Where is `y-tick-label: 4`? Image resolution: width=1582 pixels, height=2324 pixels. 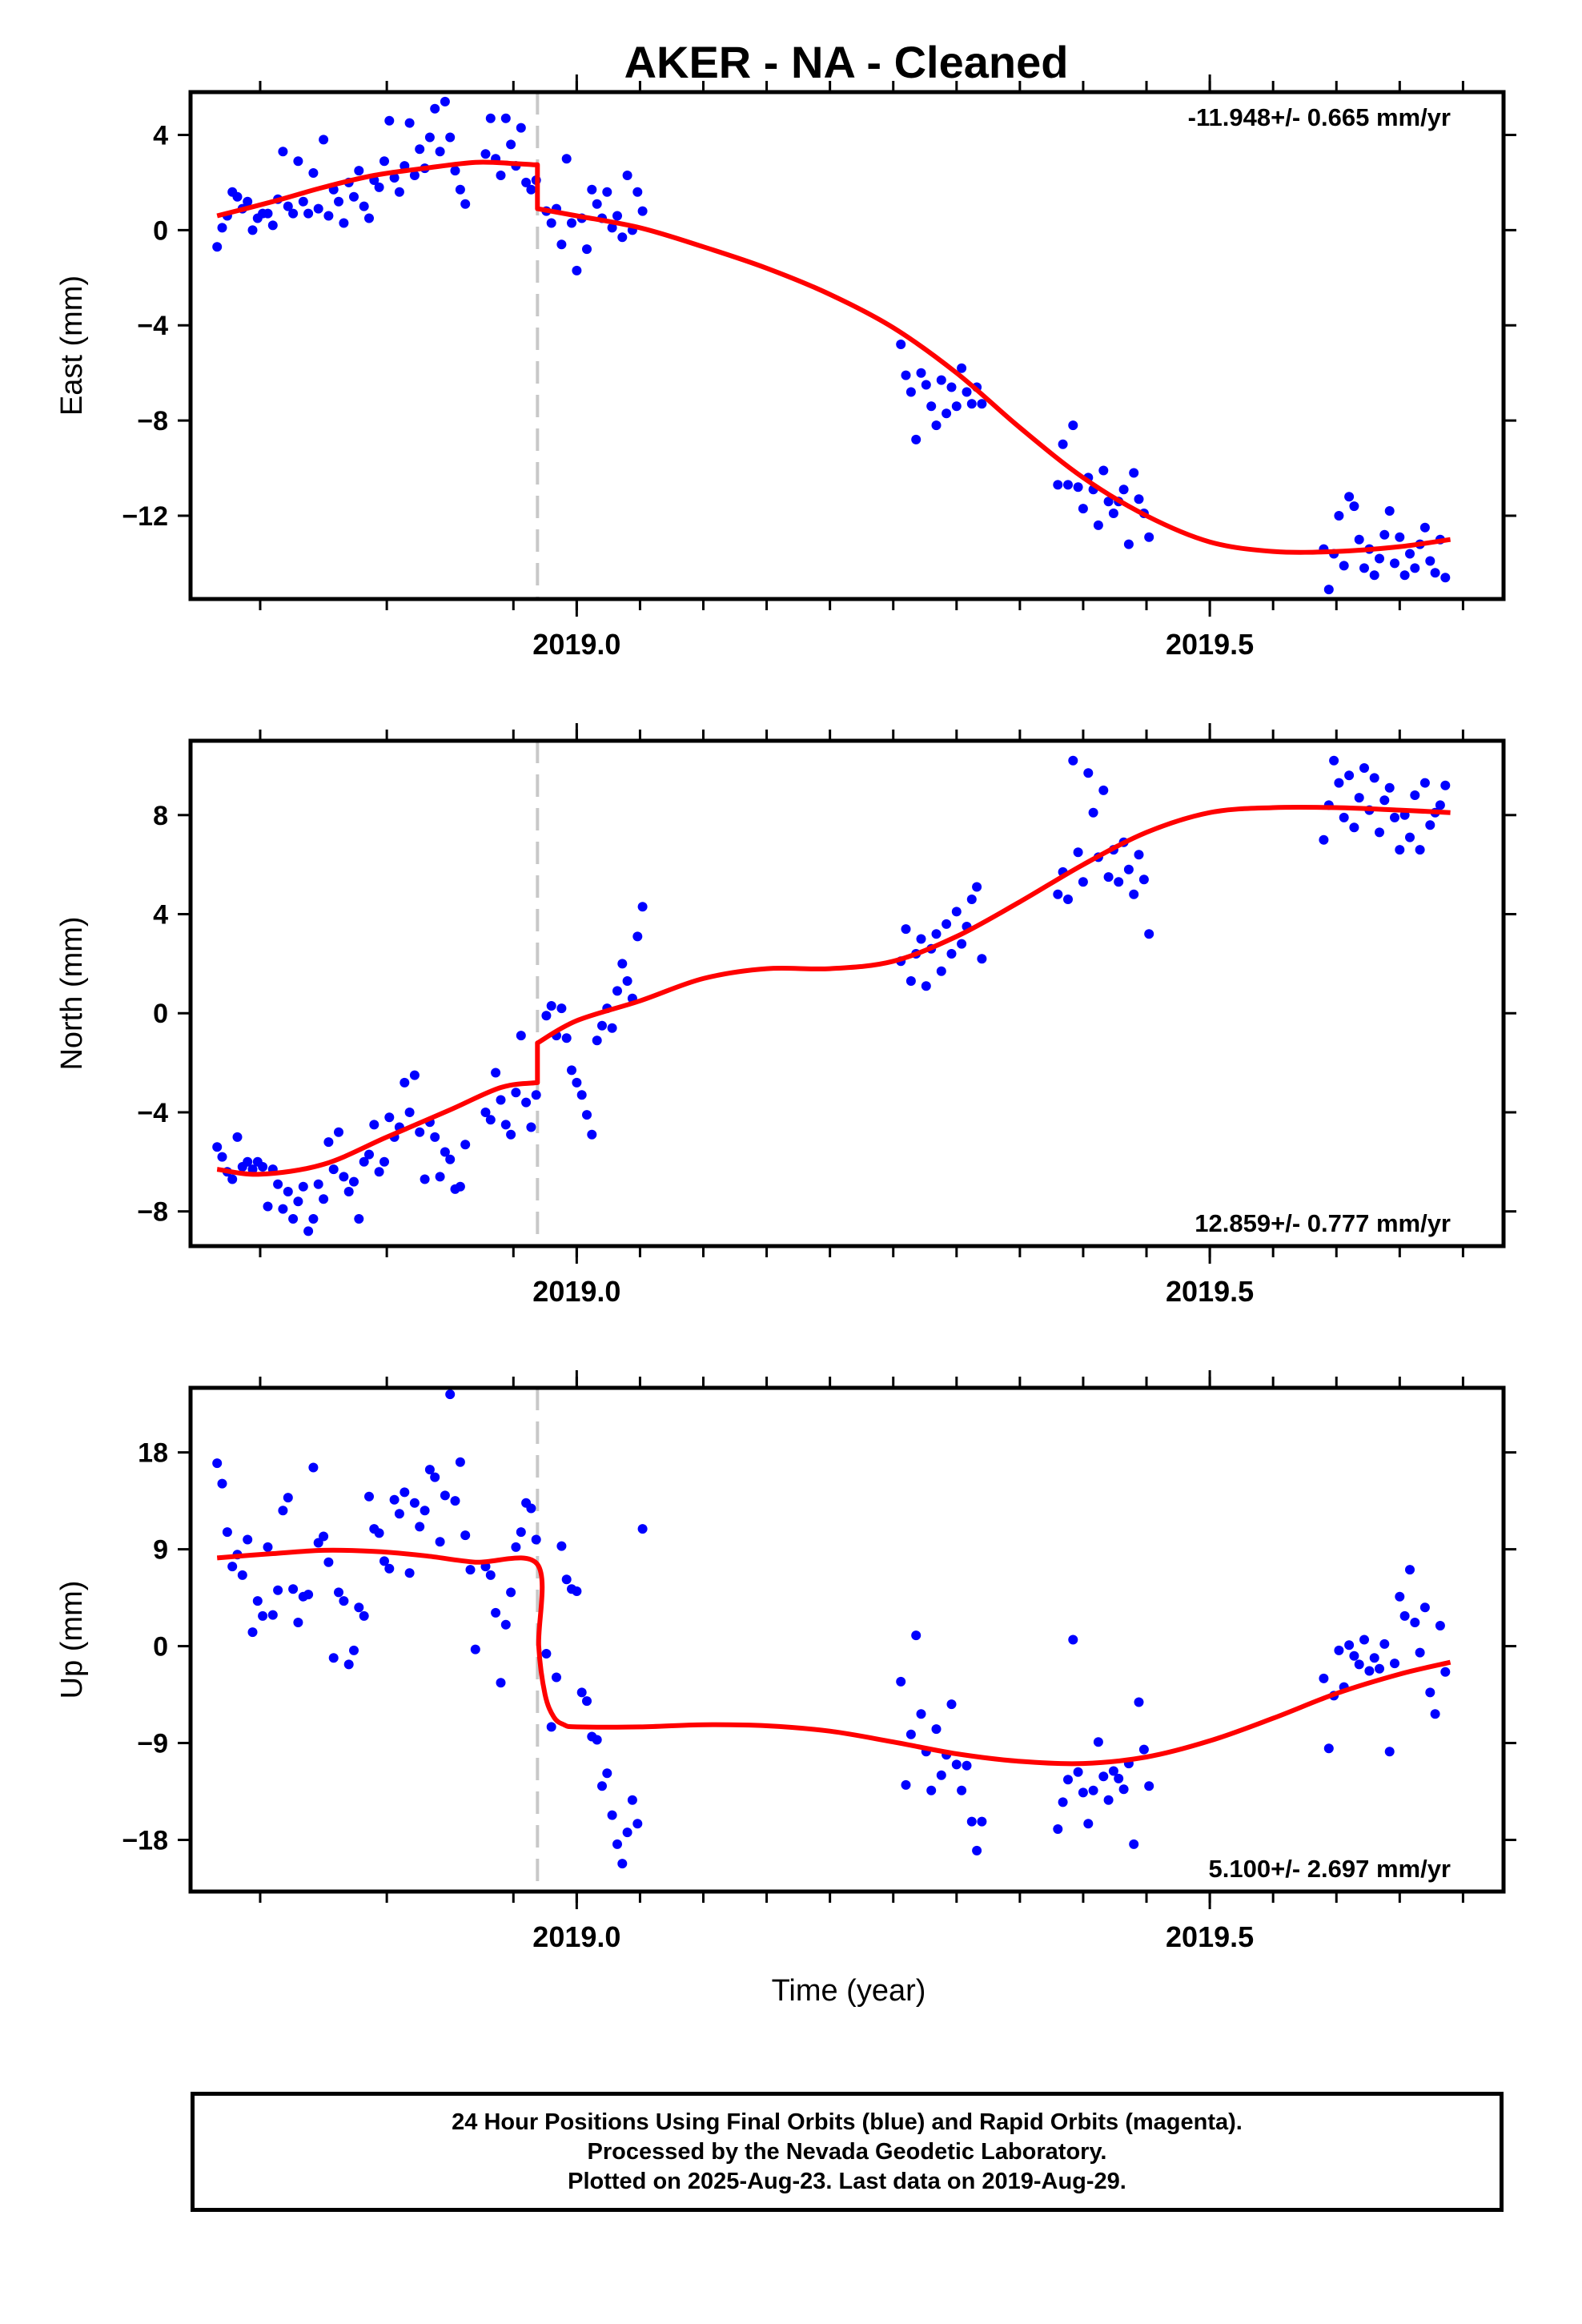
y-tick-label: 4 is located at coordinates (161, 915).